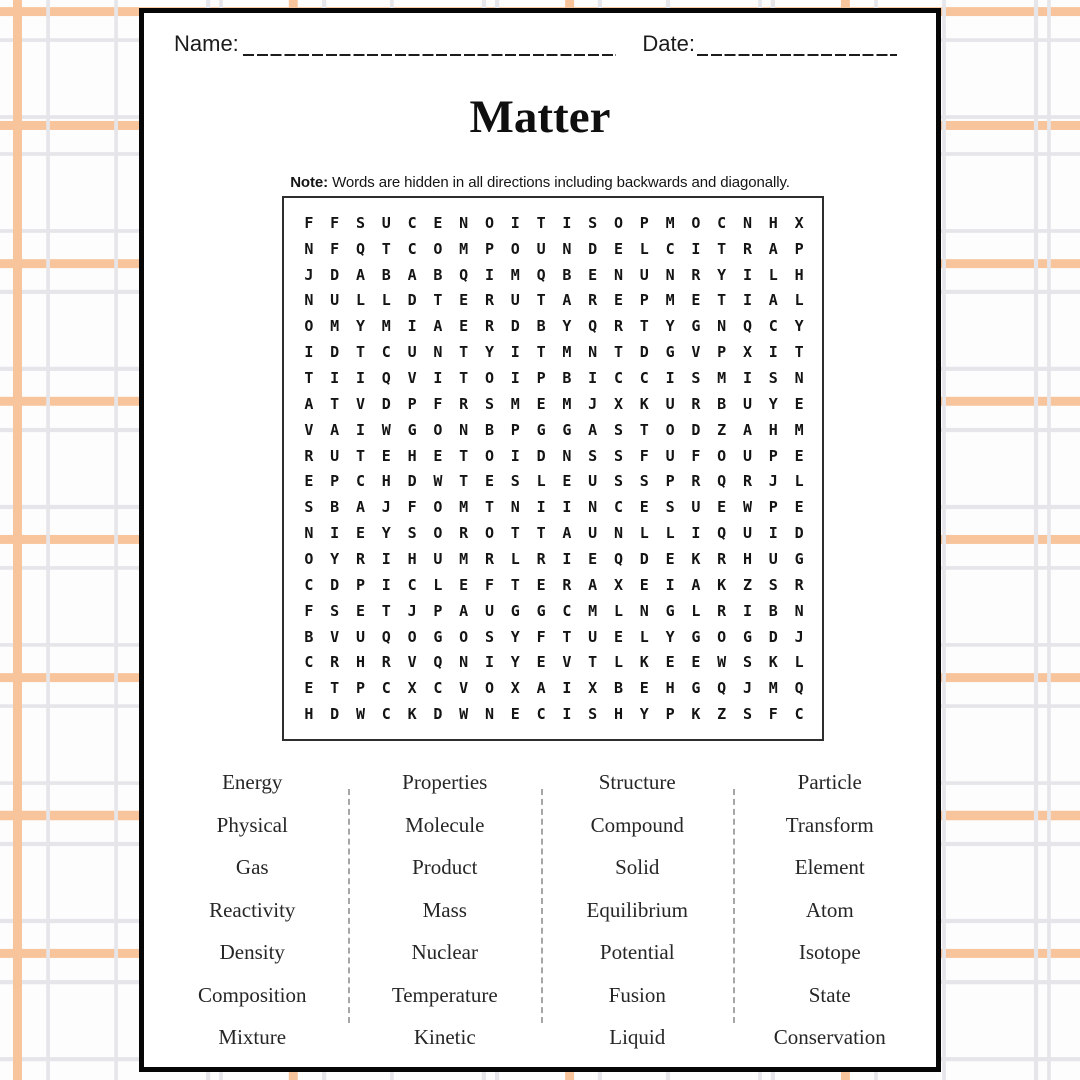 The height and width of the screenshot is (1080, 1080). Describe the element at coordinates (252, 782) in the screenshot. I see `word-item: Energy` at that location.